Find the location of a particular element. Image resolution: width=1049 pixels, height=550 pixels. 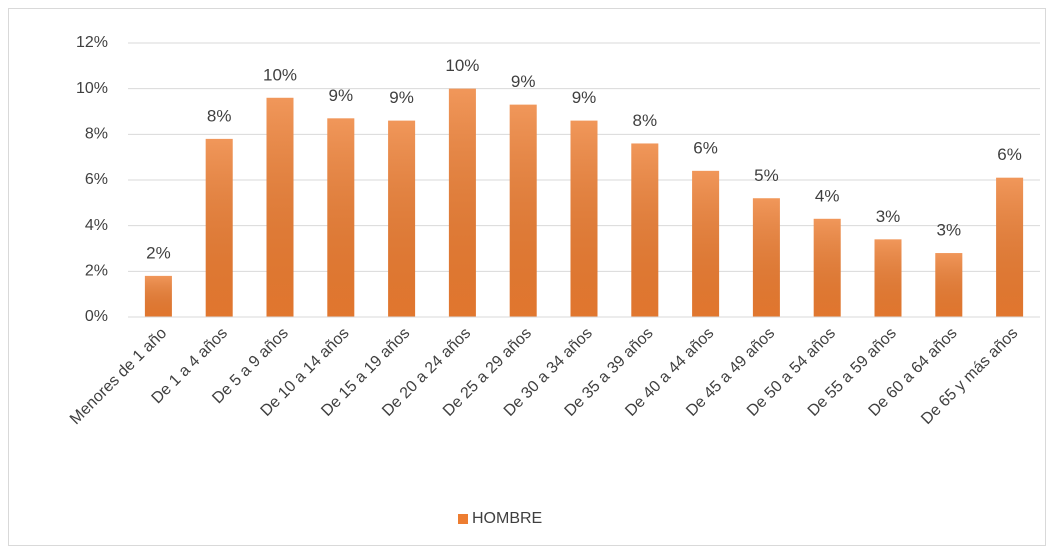

data-label: 4% is located at coordinates (827, 195).